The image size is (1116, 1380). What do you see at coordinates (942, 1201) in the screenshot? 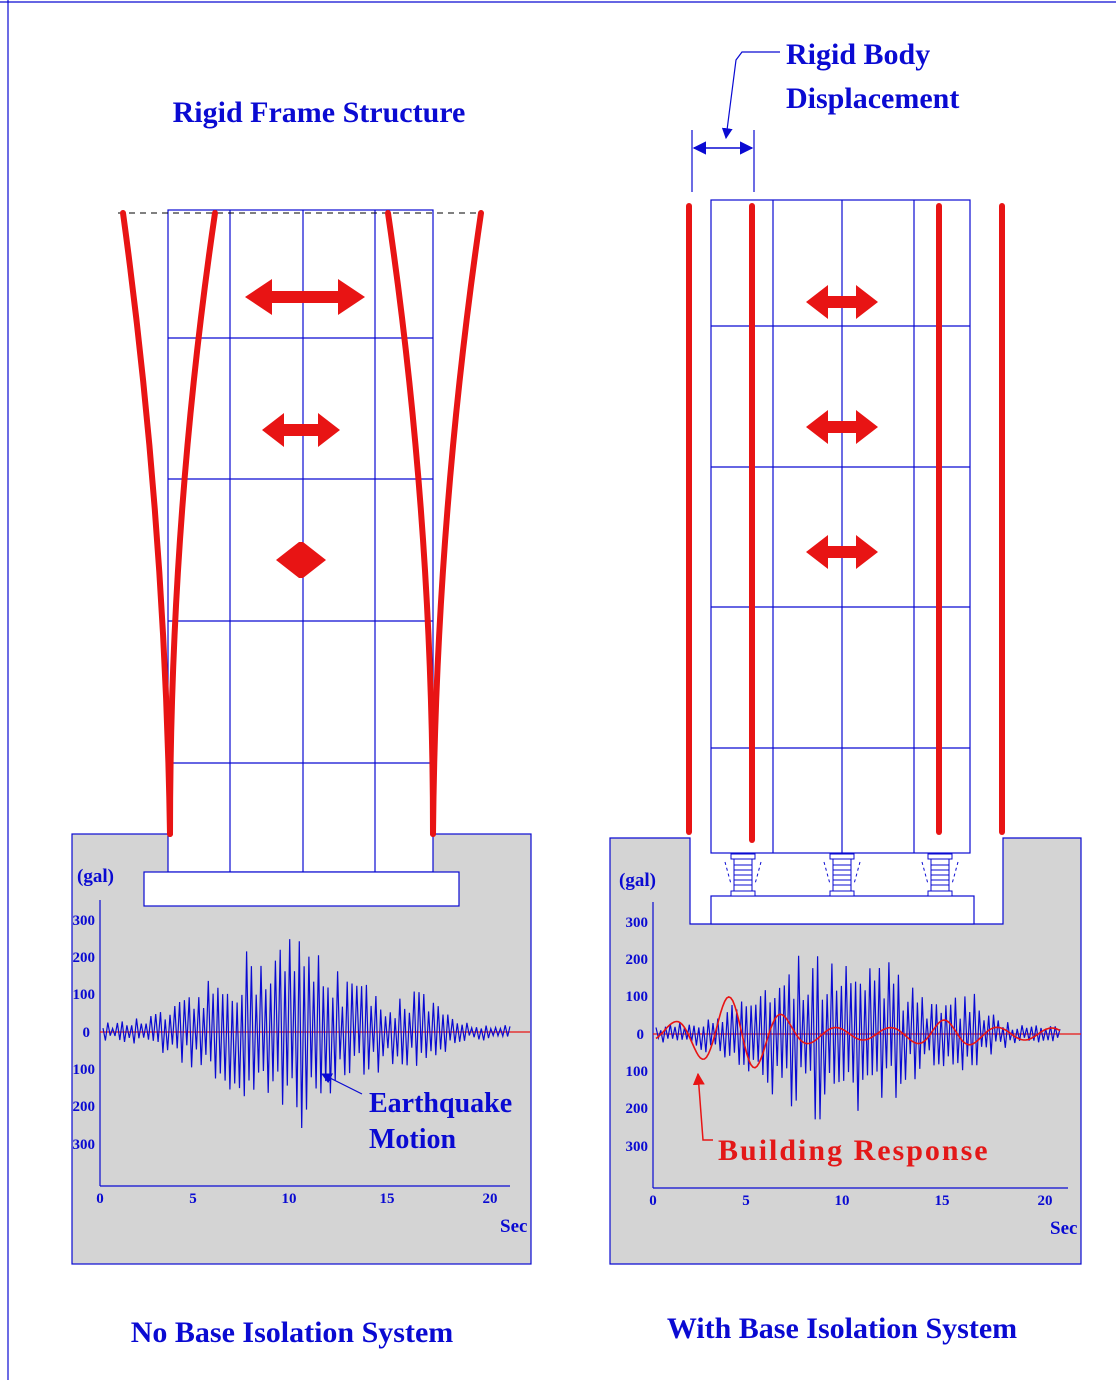
I see `right-xtick: 15` at bounding box center [942, 1201].